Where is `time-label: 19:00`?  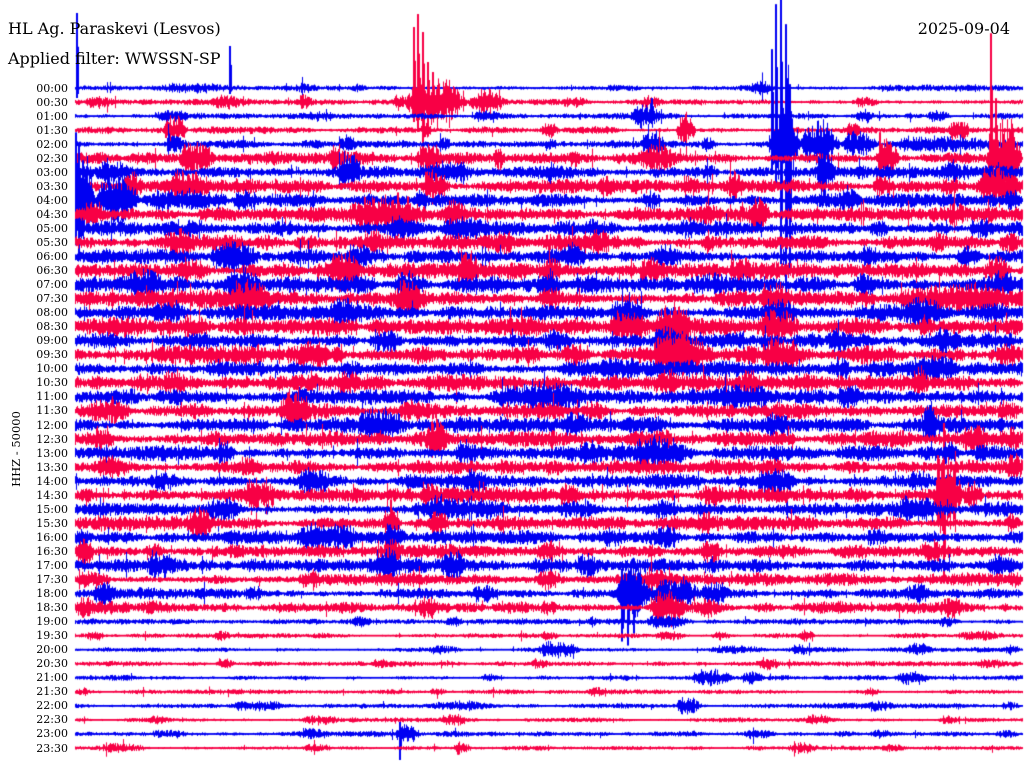
time-label: 19:00 is located at coordinates (52, 622).